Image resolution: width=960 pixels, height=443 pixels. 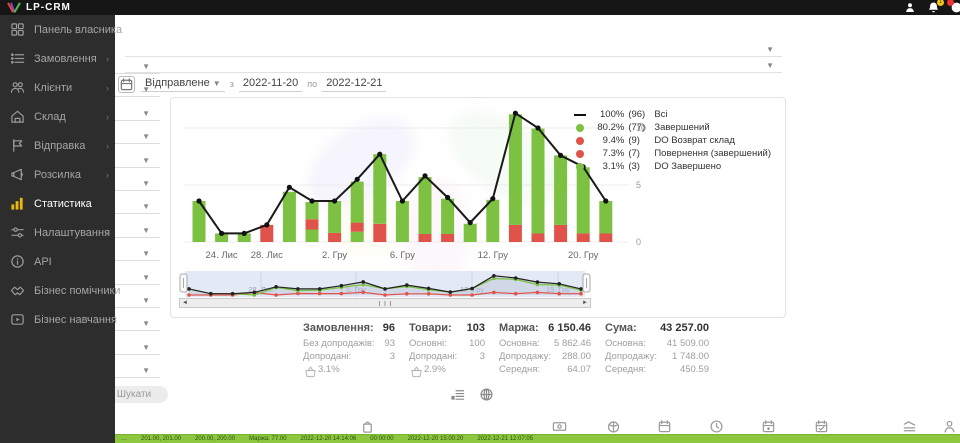 What do you see at coordinates (328, 439) in the screenshot?
I see `table-cell: 2022-12-20 14:14:06` at bounding box center [328, 439].